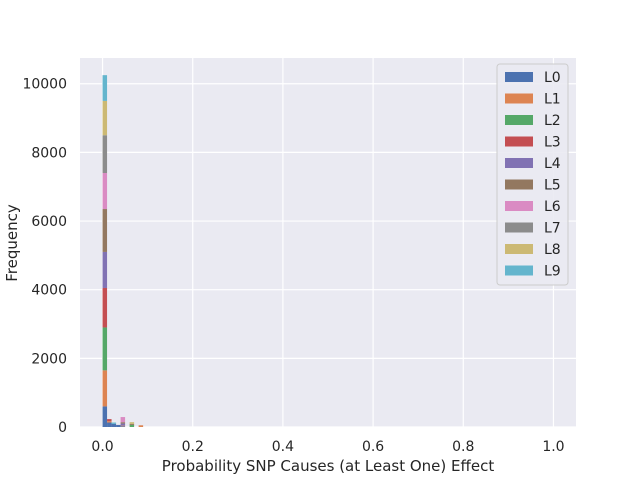 This screenshot has width=640, height=480. I want to click on legend-label-L5: L5, so click(552, 186).